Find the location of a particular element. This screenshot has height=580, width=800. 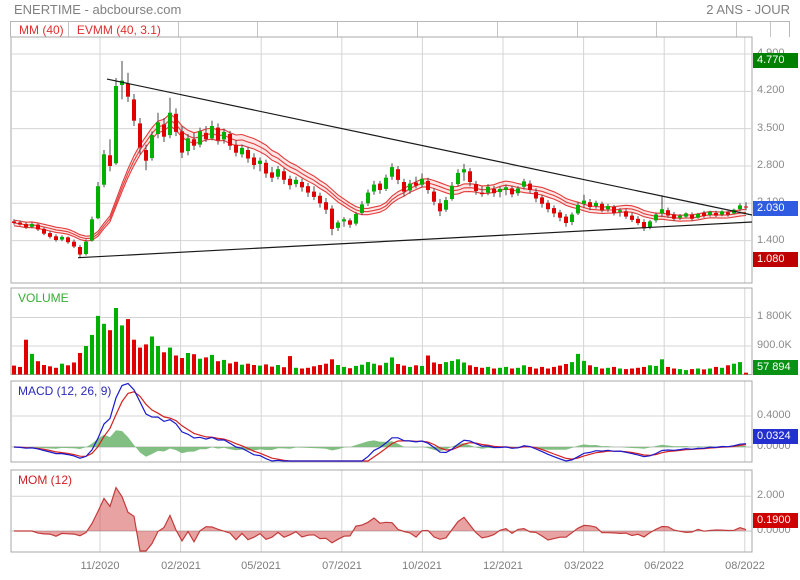

legend-mm40: MM (40) is located at coordinates (40, 29).